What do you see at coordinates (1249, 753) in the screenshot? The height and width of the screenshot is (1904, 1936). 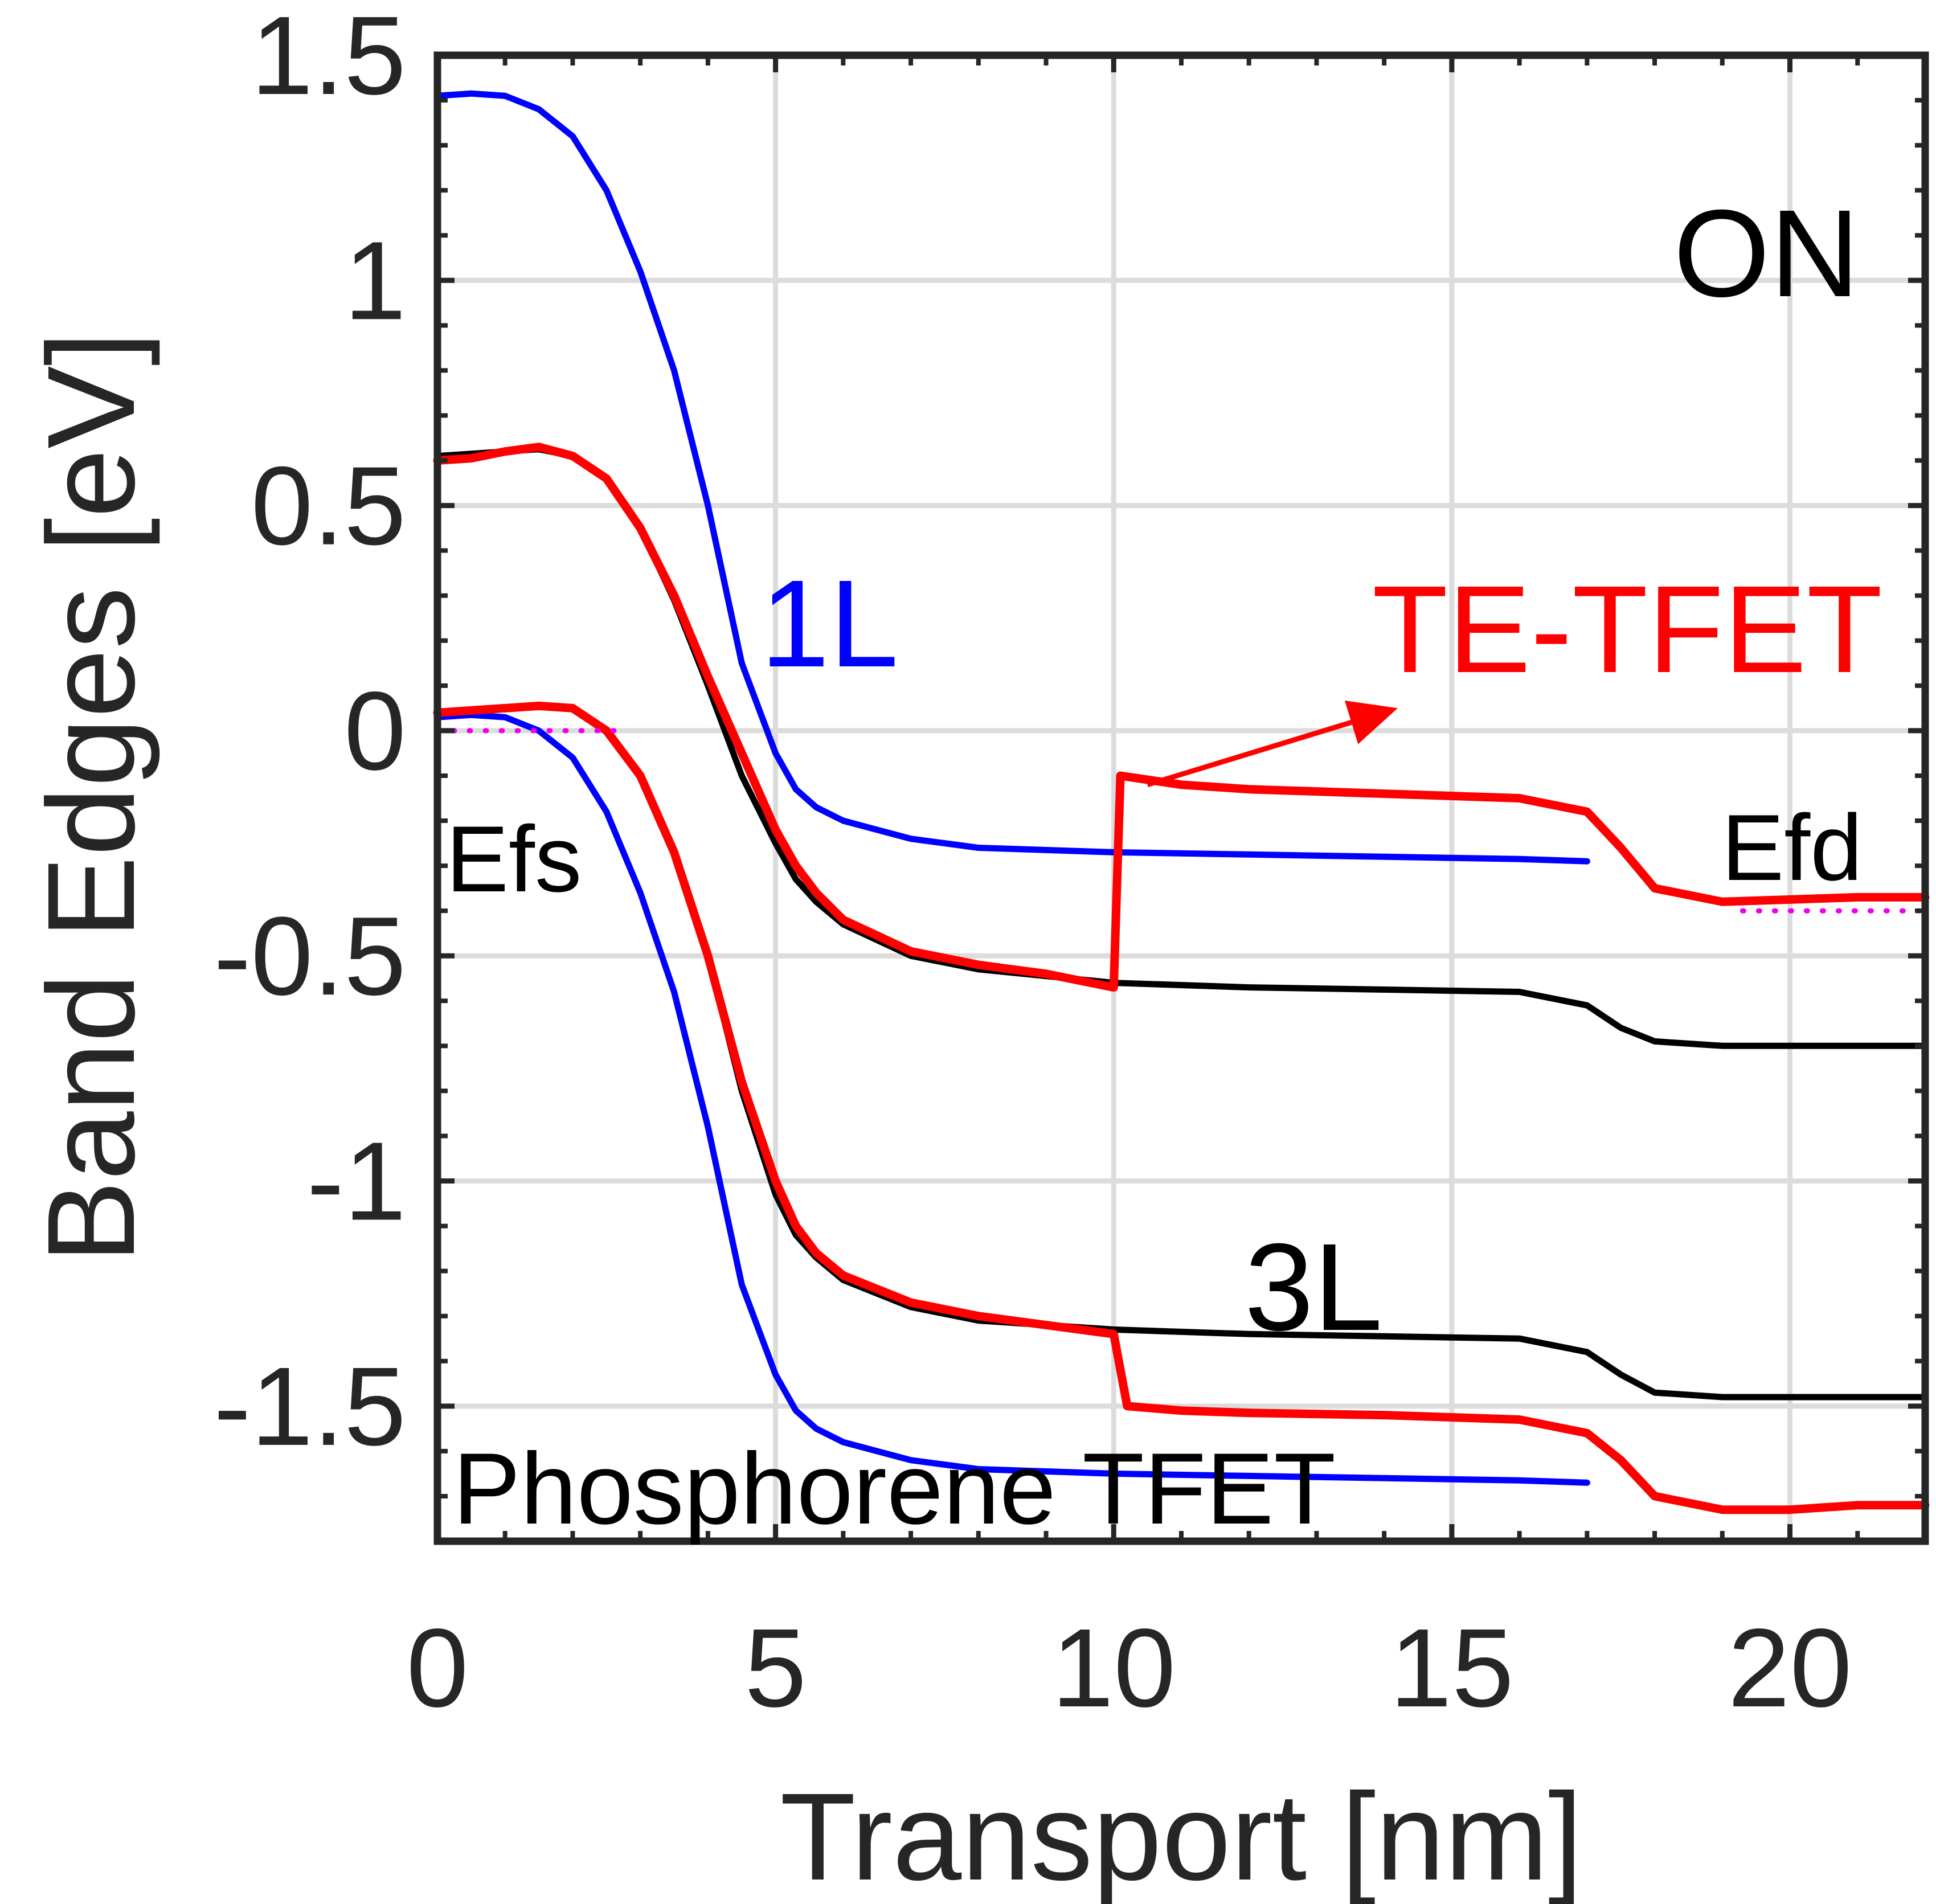 I see `te-tfet-arrow` at bounding box center [1249, 753].